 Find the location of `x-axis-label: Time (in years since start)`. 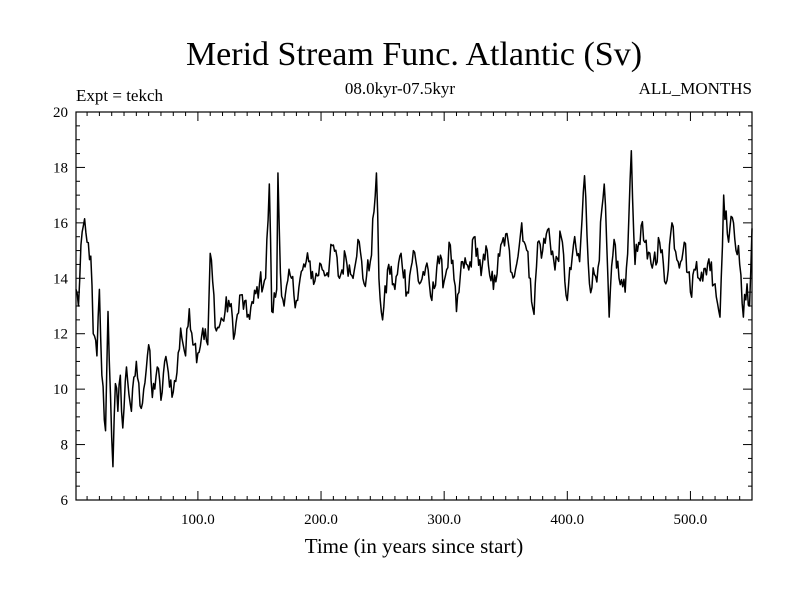

x-axis-label: Time (in years since start) is located at coordinates (414, 546).